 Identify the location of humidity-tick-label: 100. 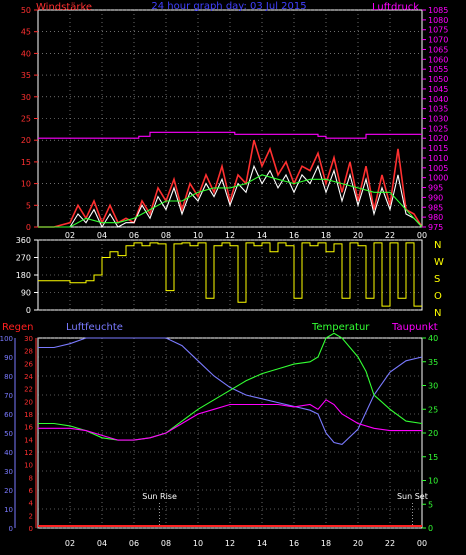
(6, 339).